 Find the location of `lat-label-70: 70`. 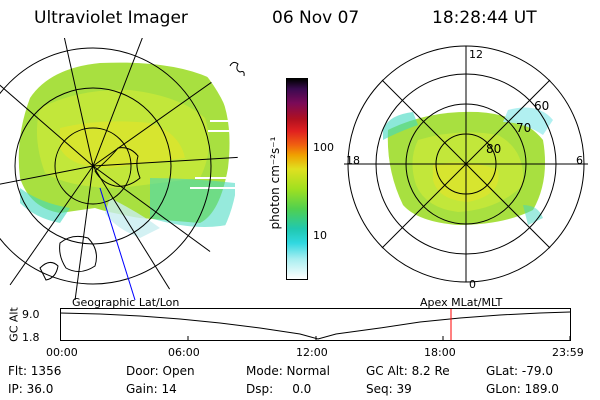

lat-label-70: 70 is located at coordinates (523, 128).